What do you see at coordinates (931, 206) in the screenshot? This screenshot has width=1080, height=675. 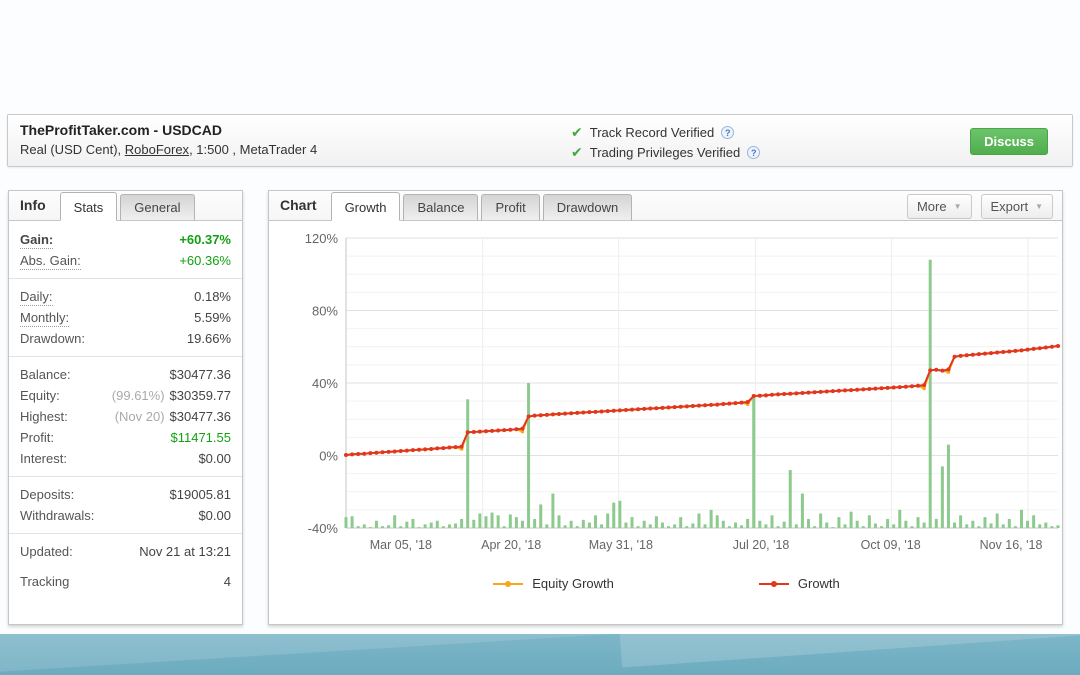 I see `more-button-label: More` at bounding box center [931, 206].